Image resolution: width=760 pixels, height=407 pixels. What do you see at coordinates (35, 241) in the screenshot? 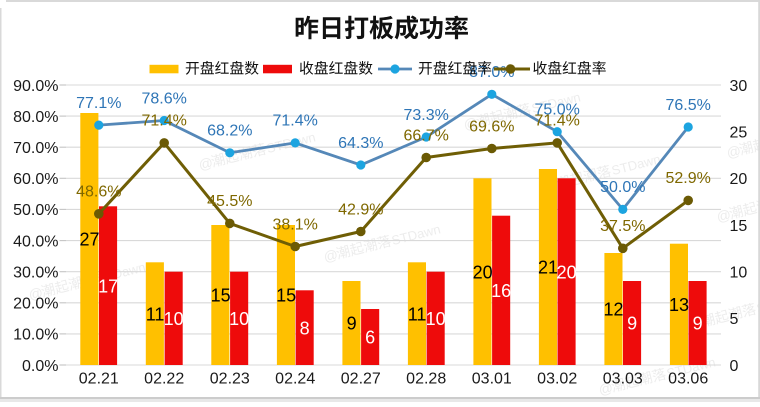
I see `svg-text: 40.0%` at bounding box center [35, 241].